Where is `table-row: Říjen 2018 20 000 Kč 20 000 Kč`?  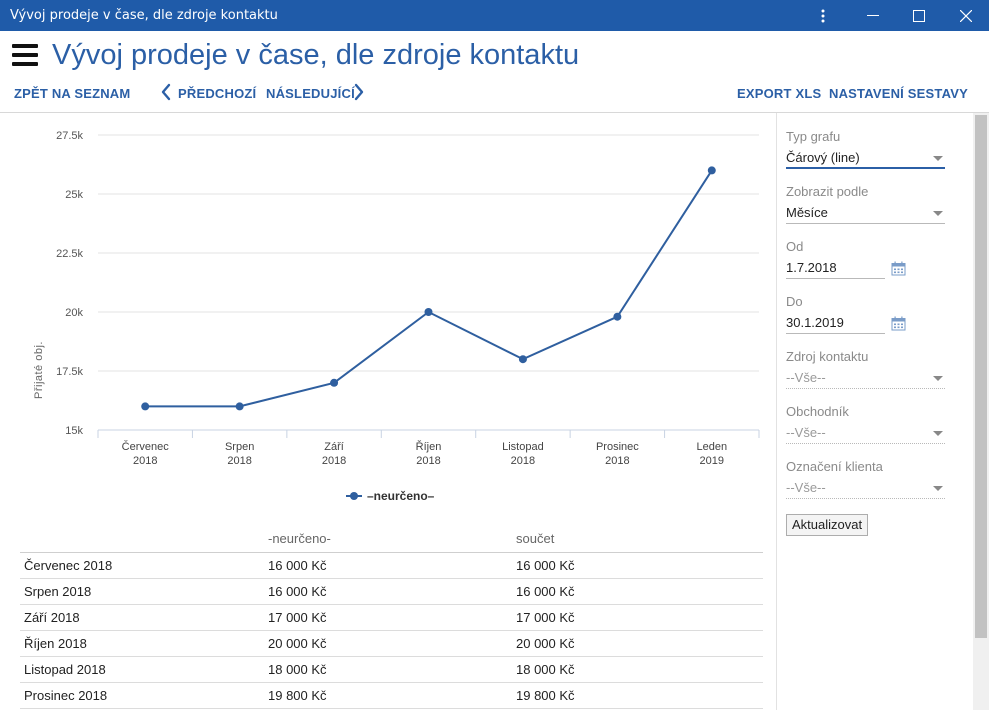 table-row: Říjen 2018 20 000 Kč 20 000 Kč is located at coordinates (391, 643).